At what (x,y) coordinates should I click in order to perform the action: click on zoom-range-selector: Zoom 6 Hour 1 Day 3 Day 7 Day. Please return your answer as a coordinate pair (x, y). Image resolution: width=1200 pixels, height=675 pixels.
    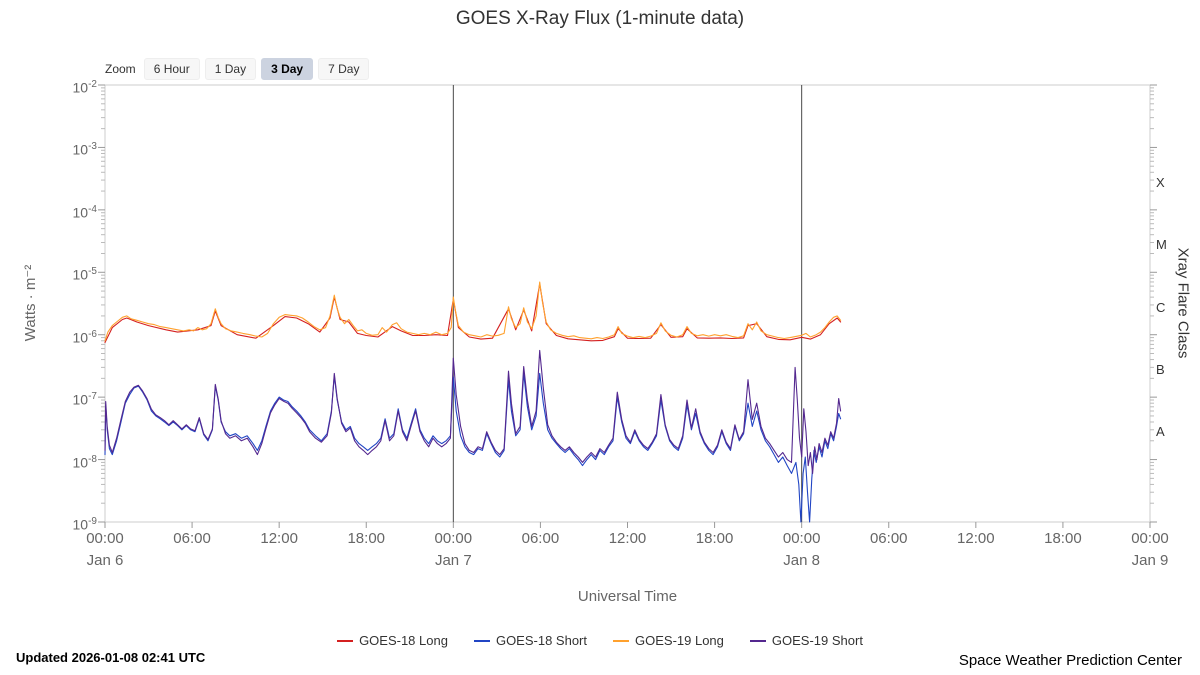
    Looking at the image, I should click on (237, 69).